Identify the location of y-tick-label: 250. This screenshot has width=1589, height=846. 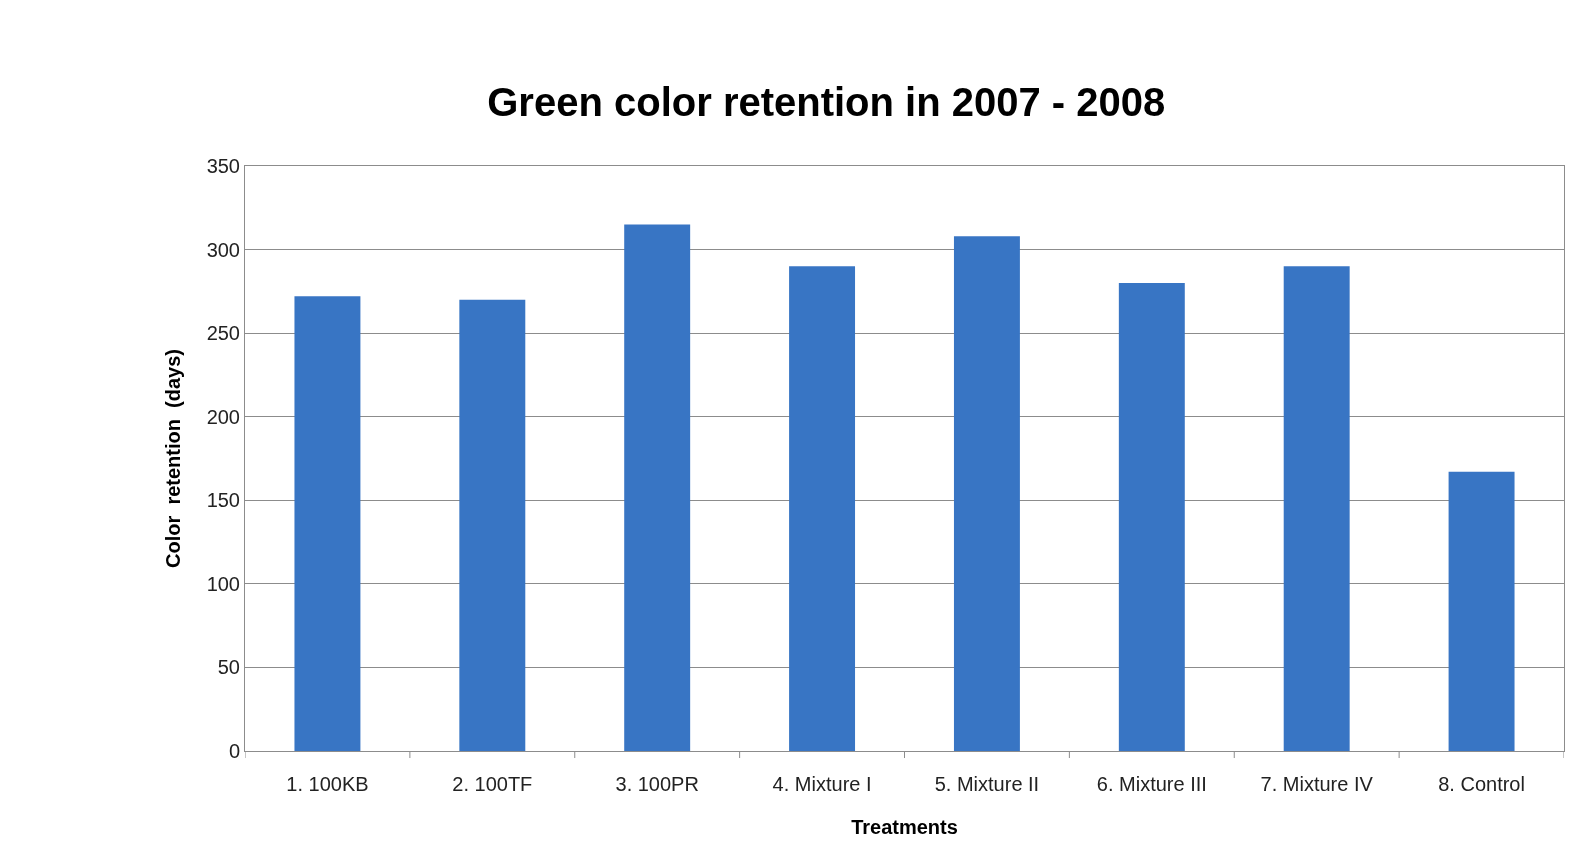
(223, 333).